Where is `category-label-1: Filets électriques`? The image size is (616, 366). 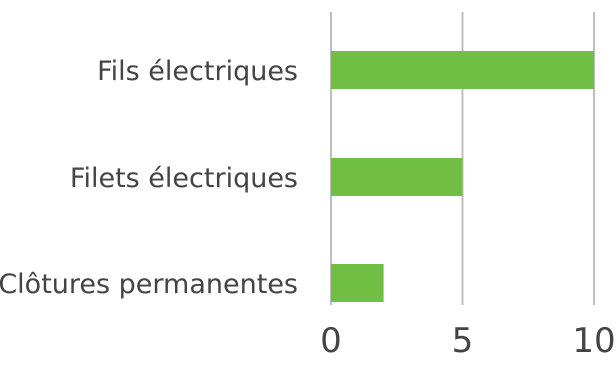 category-label-1: Filets électriques is located at coordinates (184, 178).